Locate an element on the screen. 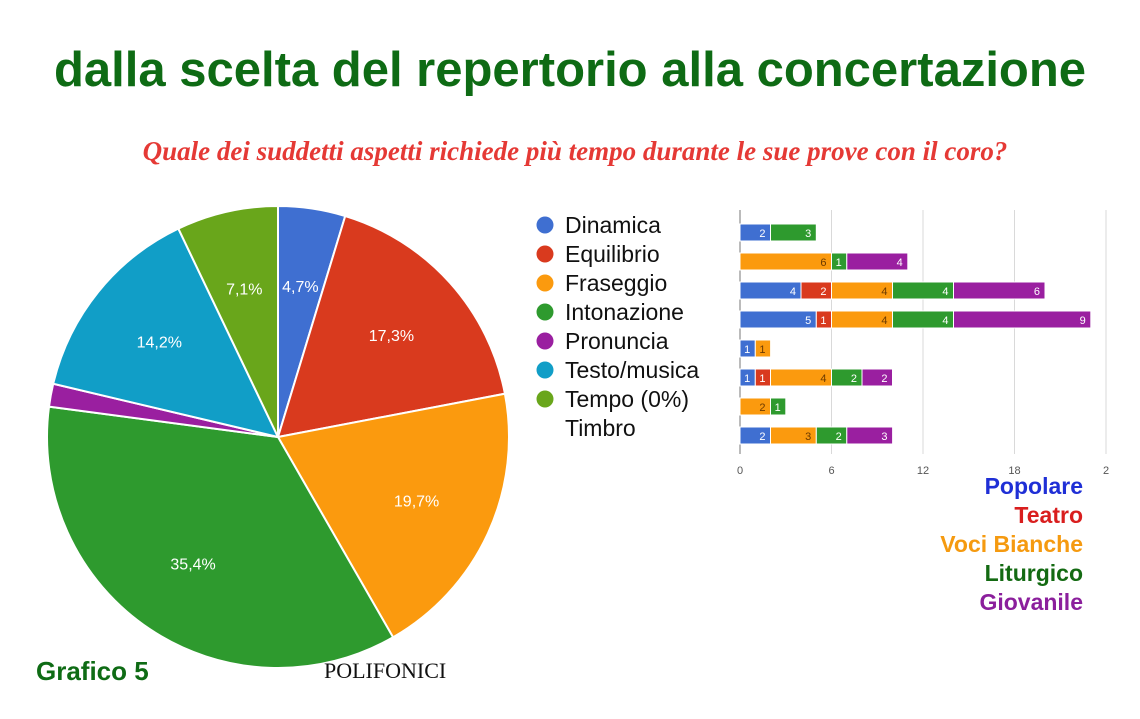 The width and height of the screenshot is (1140, 719). legend-label: Intonazione is located at coordinates (624, 312).